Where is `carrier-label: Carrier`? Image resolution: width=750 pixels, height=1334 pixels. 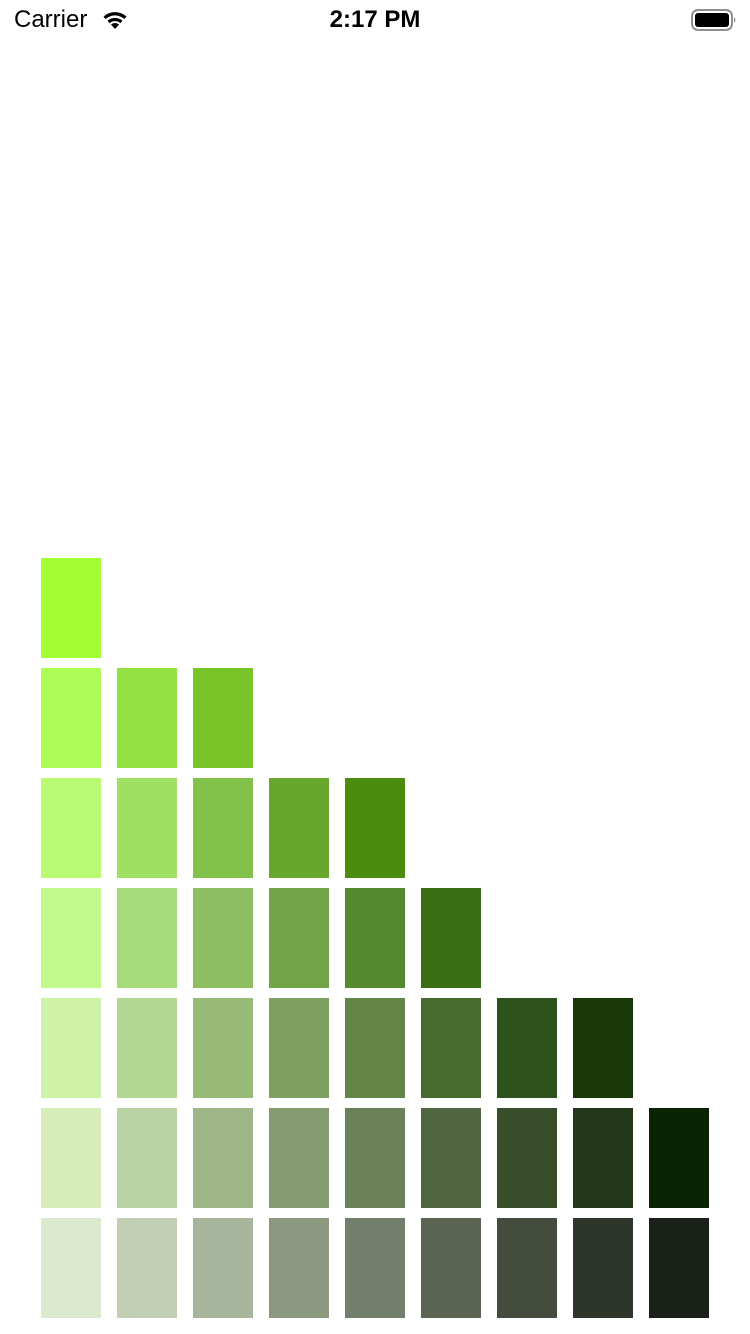
carrier-label: Carrier is located at coordinates (51, 19).